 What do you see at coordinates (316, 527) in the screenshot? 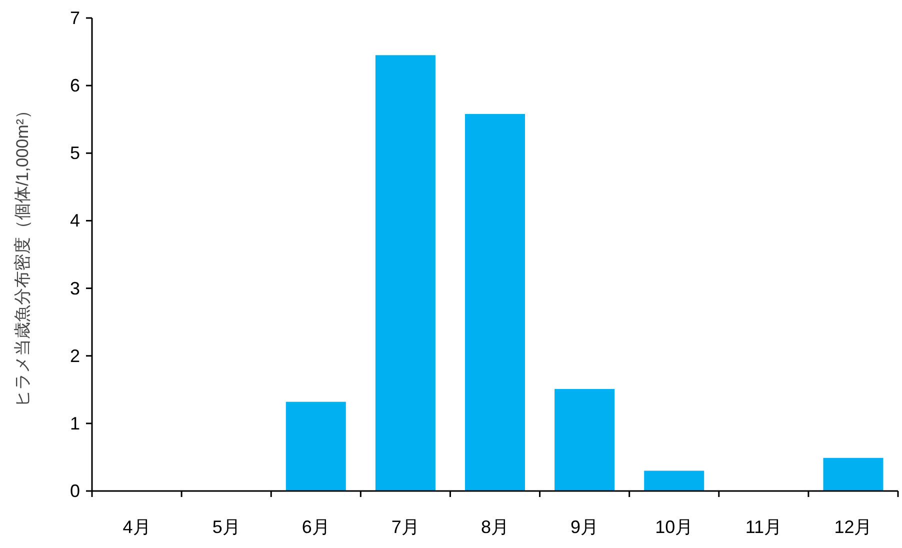
I see `x-tick-label: 6月` at bounding box center [316, 527].